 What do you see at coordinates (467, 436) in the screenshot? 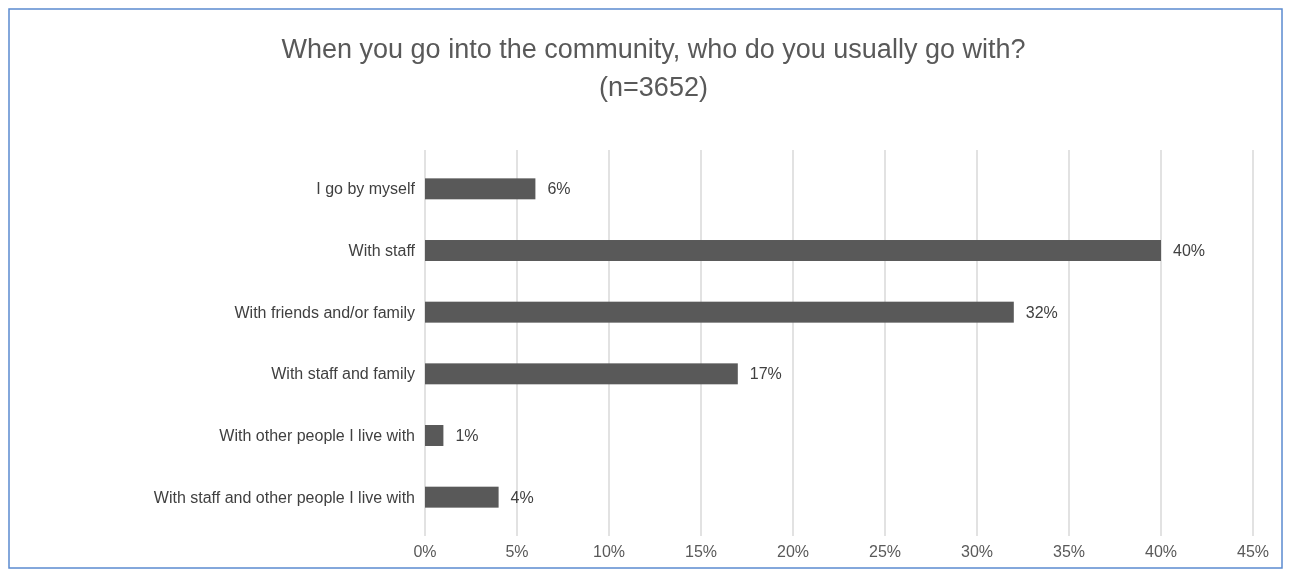
I see `data-label: 1%` at bounding box center [467, 436].